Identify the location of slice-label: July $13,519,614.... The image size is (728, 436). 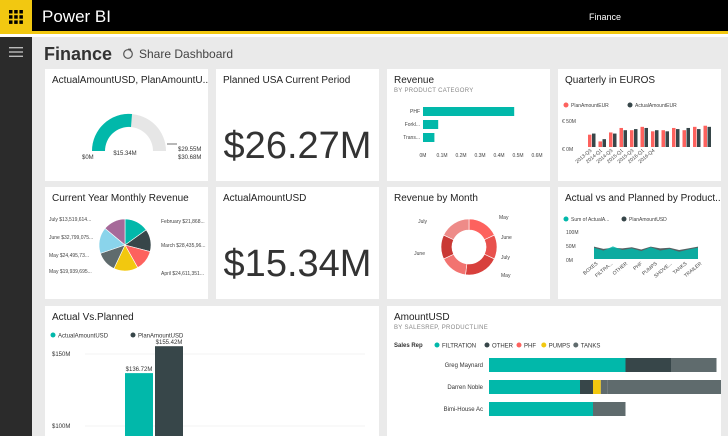
(70, 220).